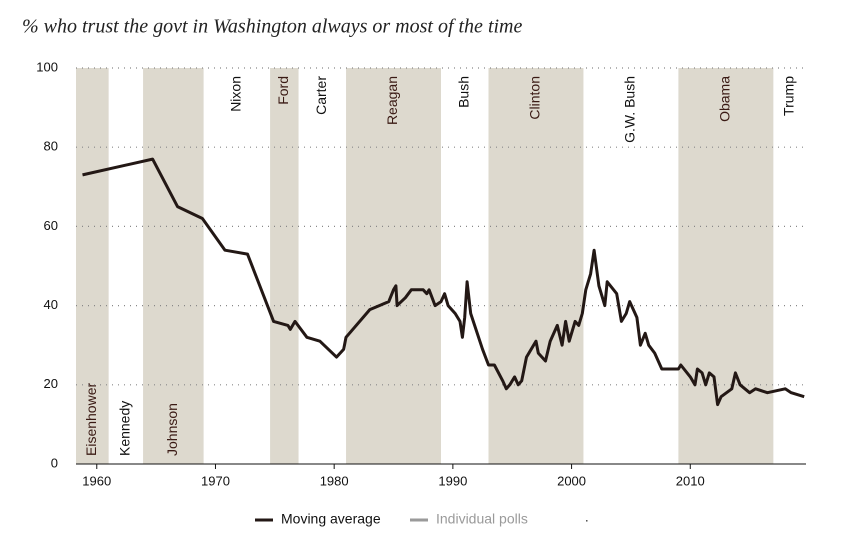 This screenshot has height=548, width=850. What do you see at coordinates (334, 480) in the screenshot?
I see `x-tick-label: 1980` at bounding box center [334, 480].